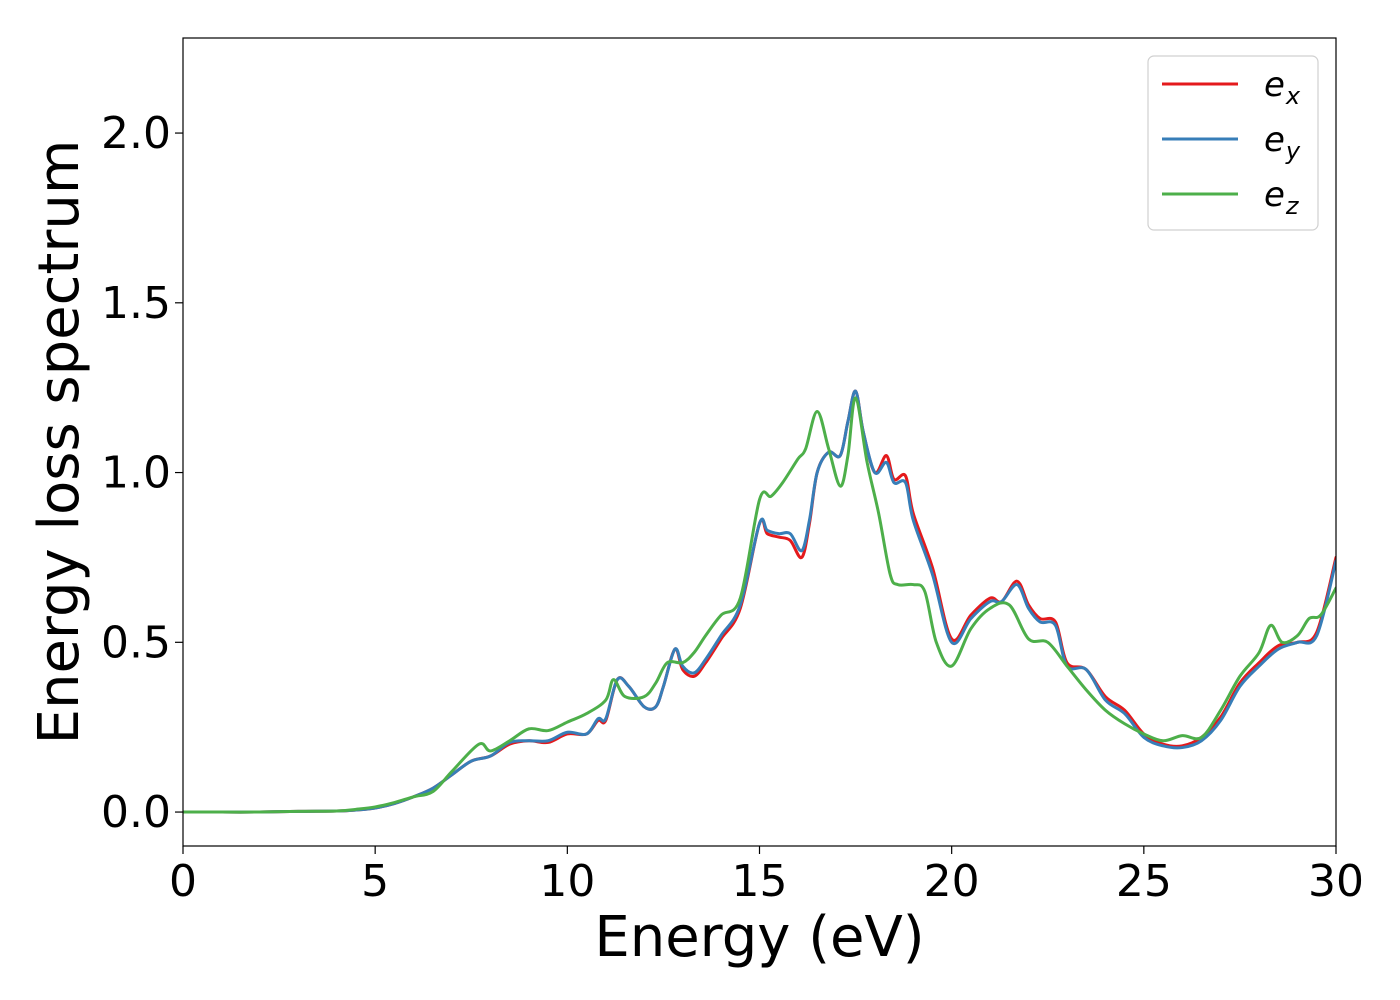  Describe the element at coordinates (136, 812) in the screenshot. I see `y-tick-label: 0.0` at that location.